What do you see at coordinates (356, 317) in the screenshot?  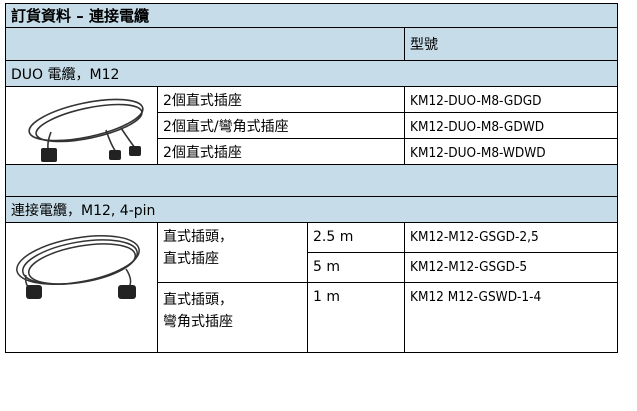 I see `length: 1 m` at bounding box center [356, 317].